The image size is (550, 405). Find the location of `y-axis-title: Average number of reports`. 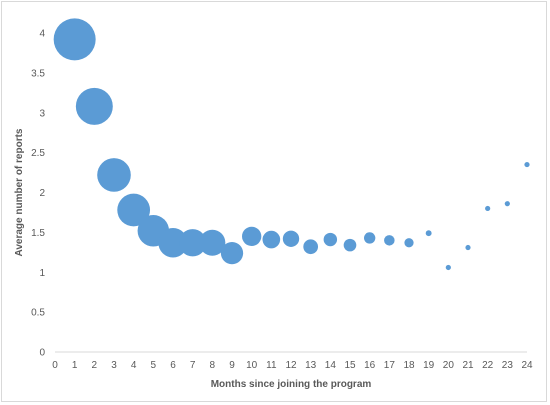

y-axis-title: Average number of reports is located at coordinates (19, 192).